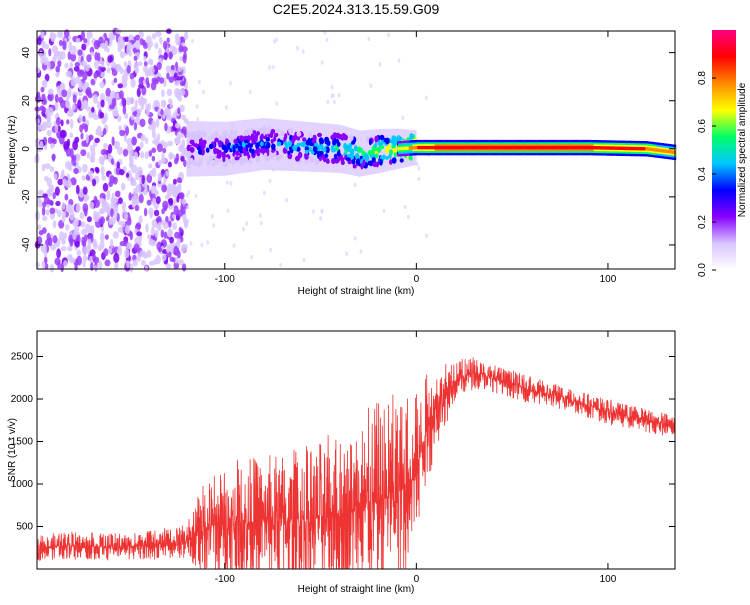  What do you see at coordinates (26, 244) in the screenshot?
I see `spectrogram-y-tick-label: -40` at bounding box center [26, 244].